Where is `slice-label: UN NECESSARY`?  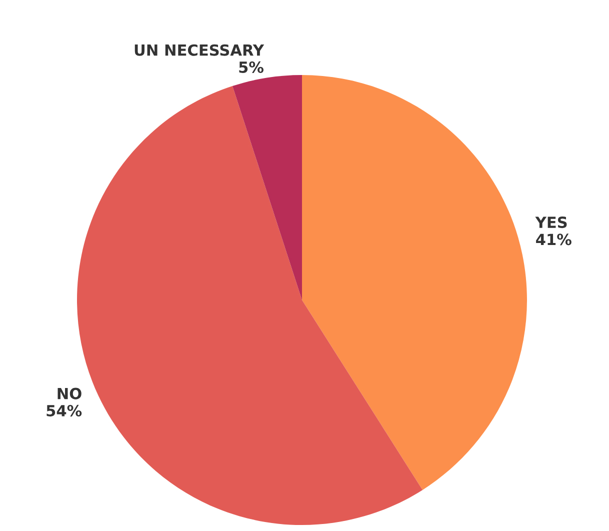 slice-label: UN NECESSARY is located at coordinates (199, 50).